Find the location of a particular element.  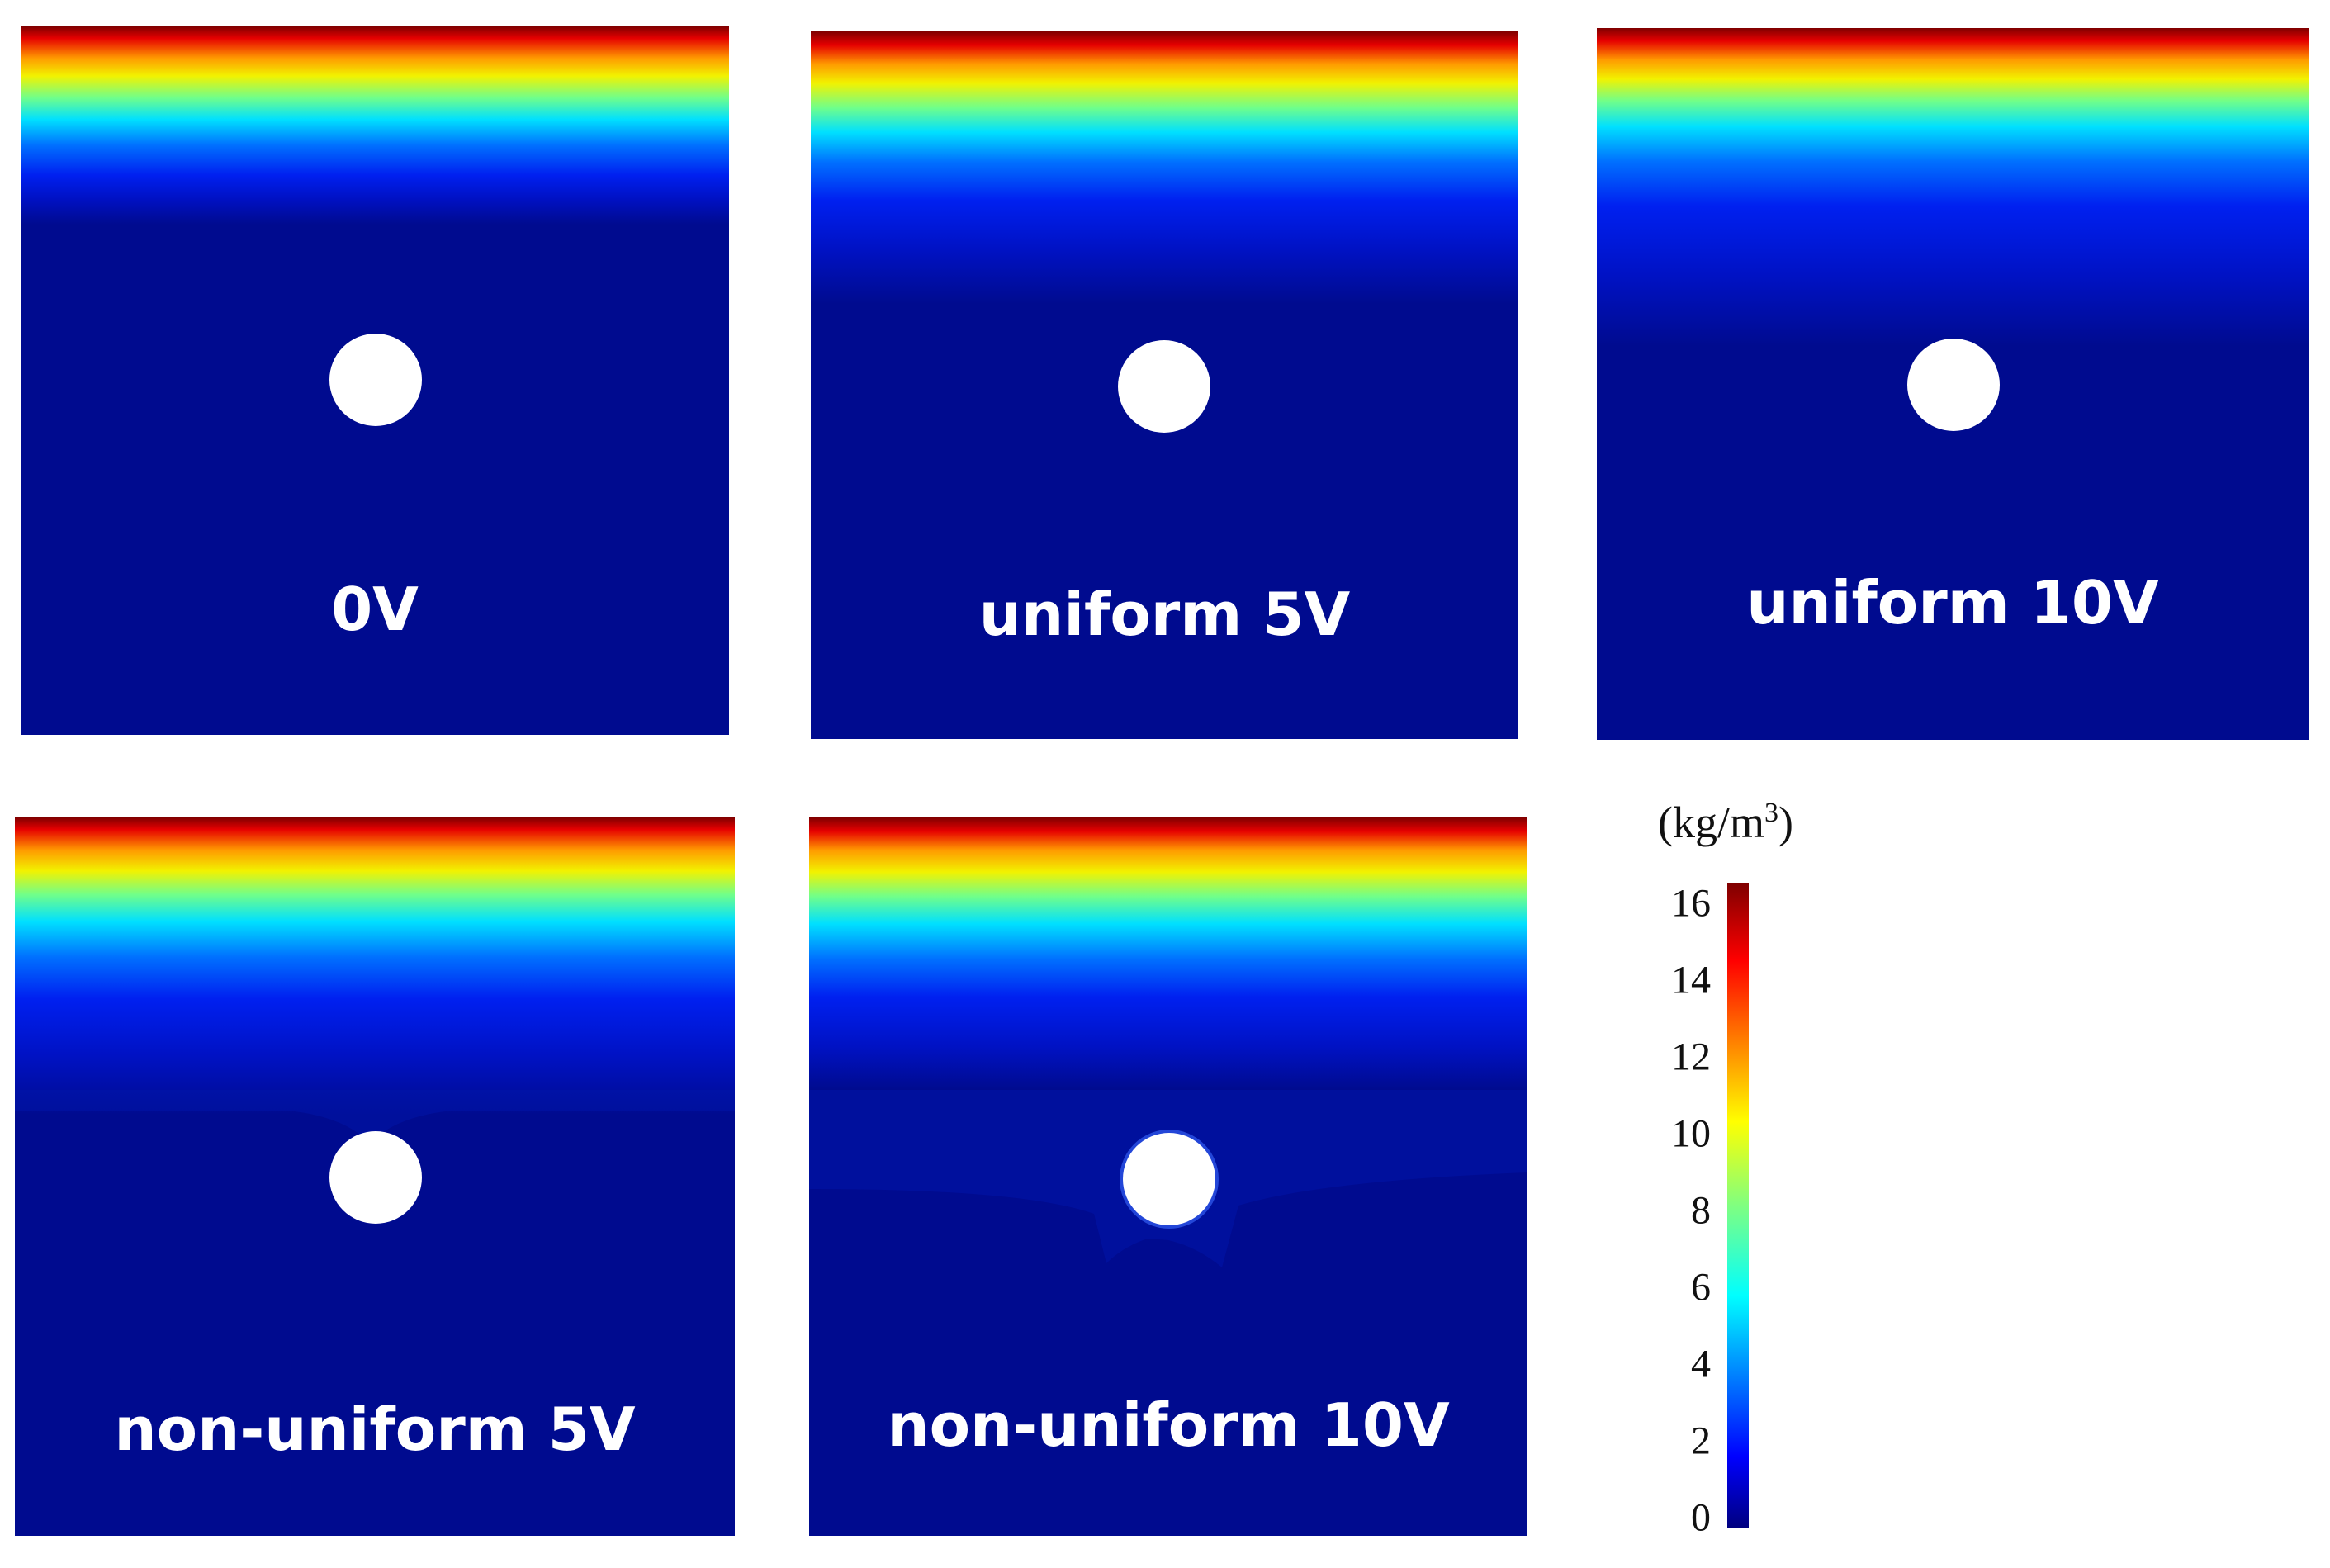

panel-uniform-5v: uniform 5V is located at coordinates (1164, 385).